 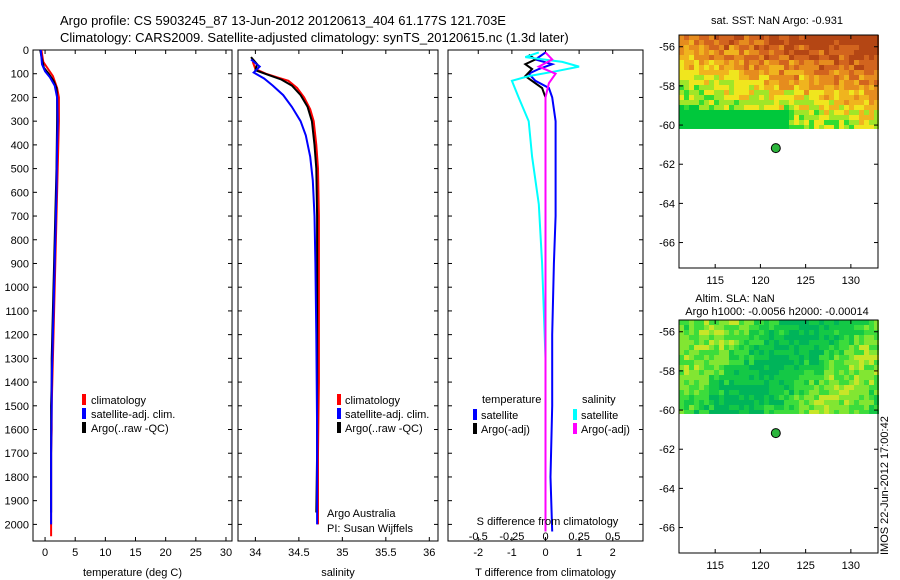 I want to click on x-tick-label: 34, so click(x=255, y=553).